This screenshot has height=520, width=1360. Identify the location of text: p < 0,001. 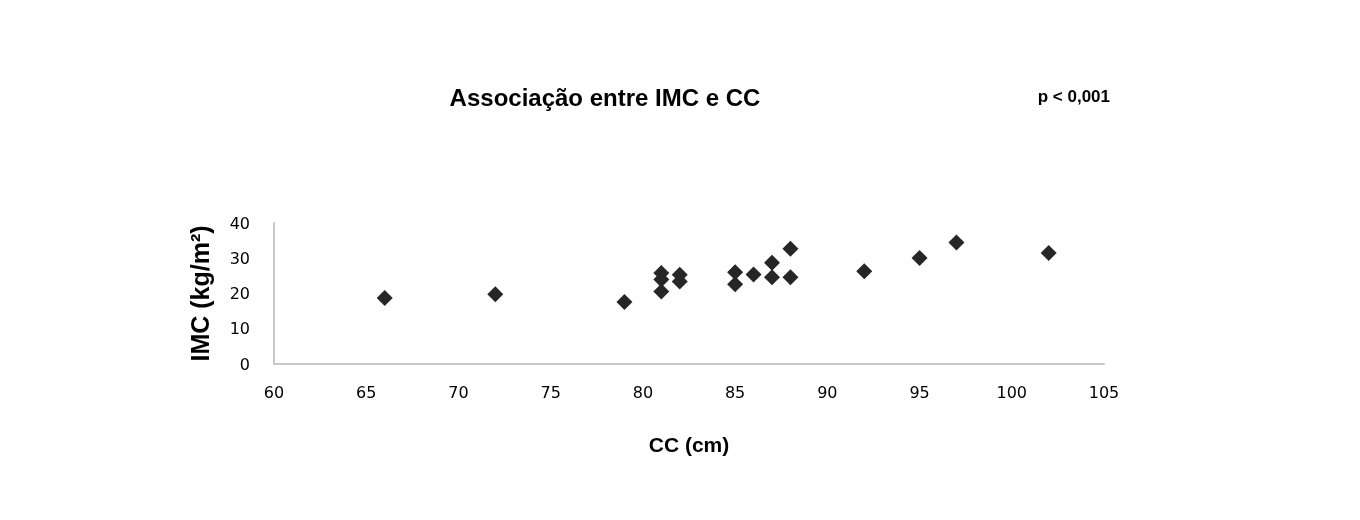
(1074, 96).